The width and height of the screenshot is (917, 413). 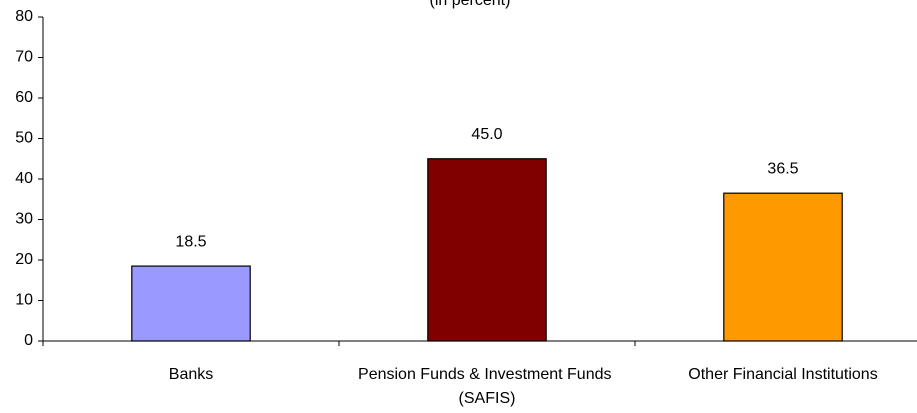 What do you see at coordinates (782, 168) in the screenshot?
I see `data-label: 36.5` at bounding box center [782, 168].